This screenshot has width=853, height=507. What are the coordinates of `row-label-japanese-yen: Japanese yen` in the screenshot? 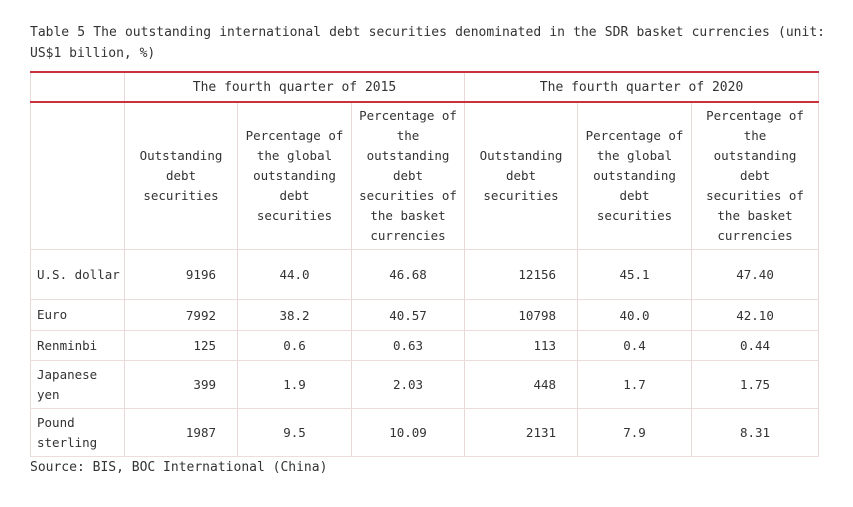 It's located at (77, 384).